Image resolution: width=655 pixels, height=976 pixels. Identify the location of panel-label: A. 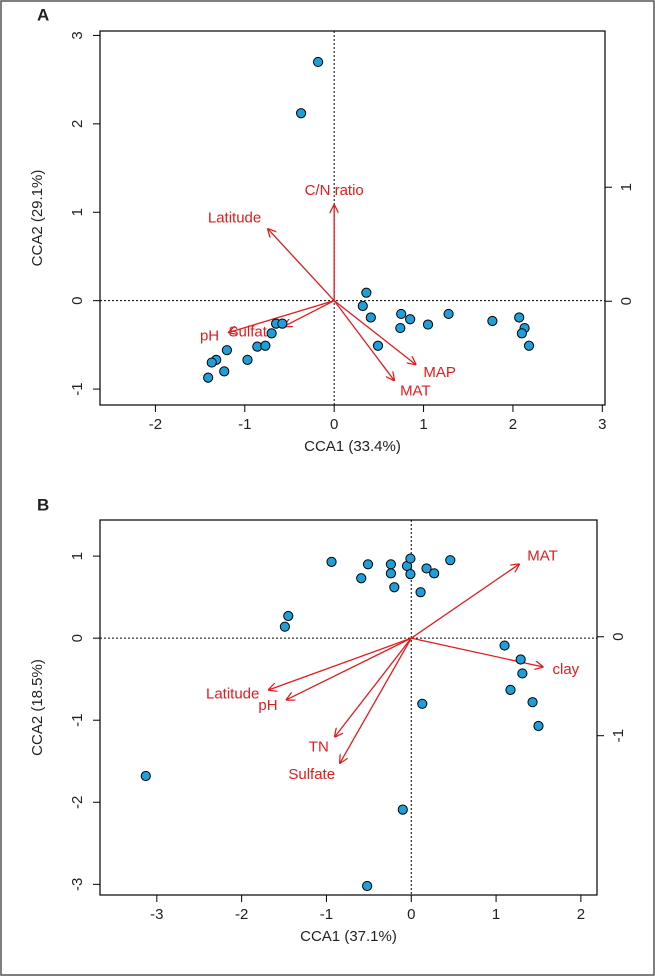
(43, 14).